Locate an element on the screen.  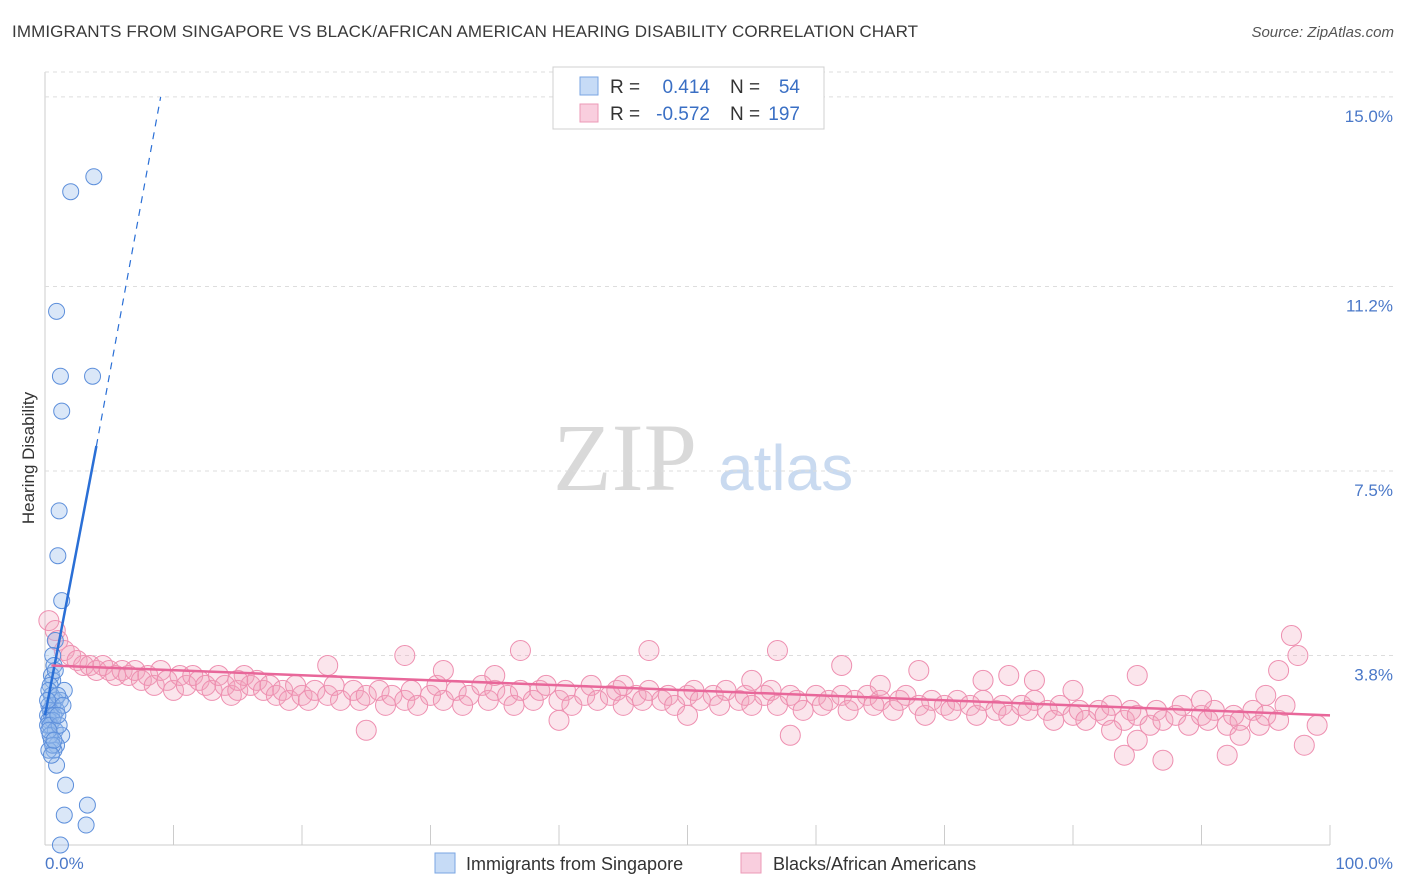
y-axis-title: Hearing Disability is located at coordinates (28, 457).